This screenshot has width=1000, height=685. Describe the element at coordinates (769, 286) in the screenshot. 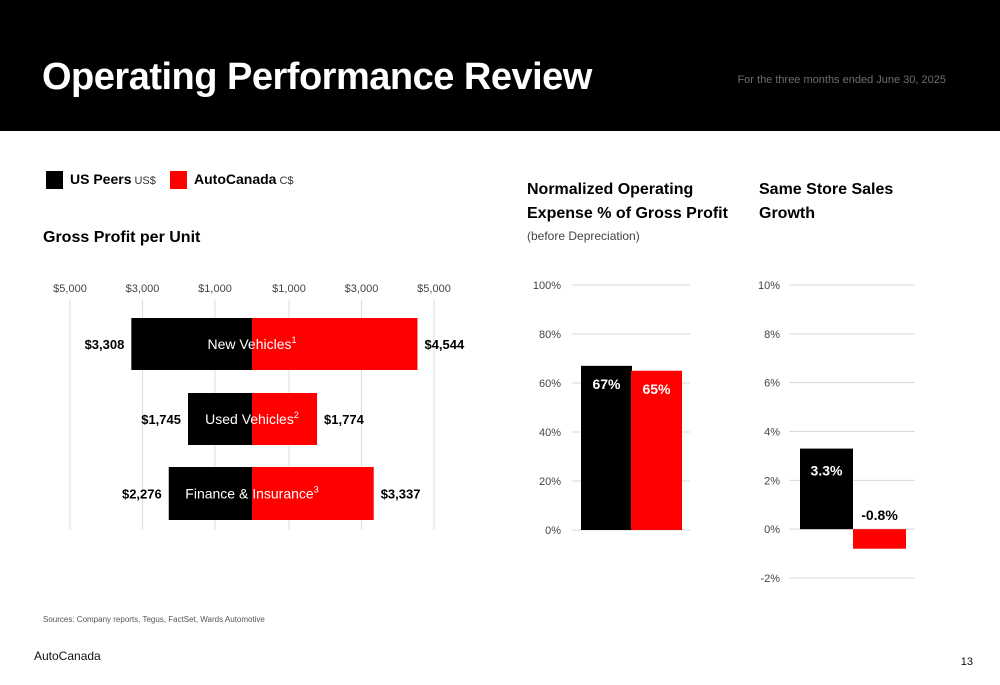

I see `sssg-tick-label-6: 10%` at that location.